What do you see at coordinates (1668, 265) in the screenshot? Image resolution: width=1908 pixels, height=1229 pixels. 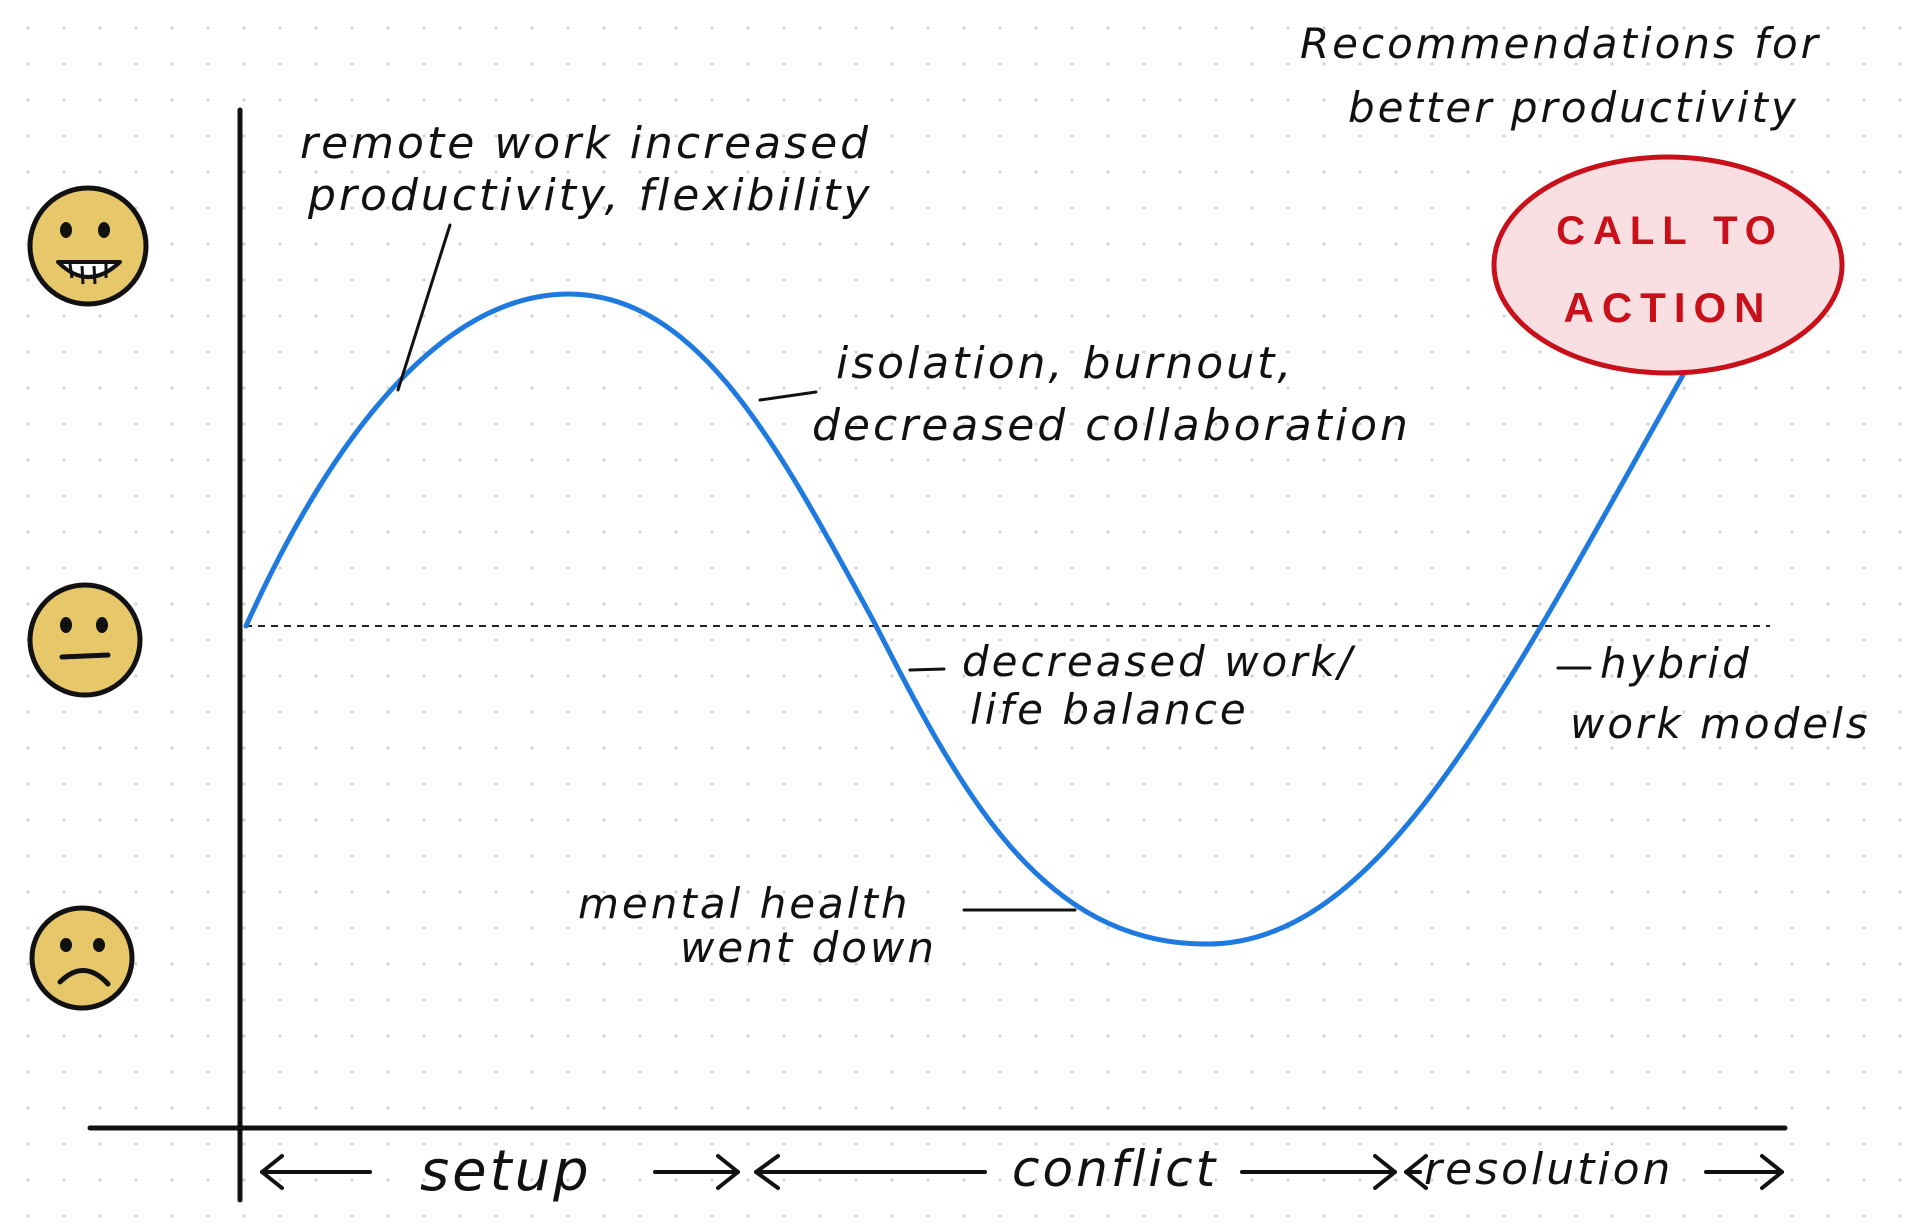 I see `call-to-action-badge: CALL TO ACTION` at bounding box center [1668, 265].